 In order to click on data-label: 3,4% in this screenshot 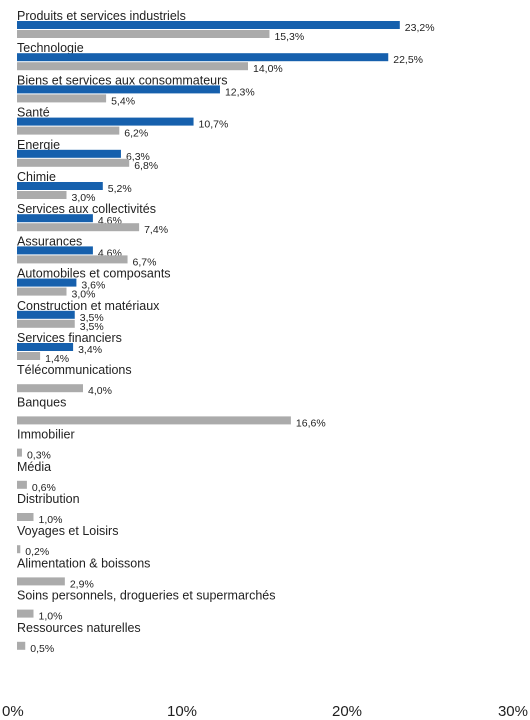, I will do `click(90, 350)`.